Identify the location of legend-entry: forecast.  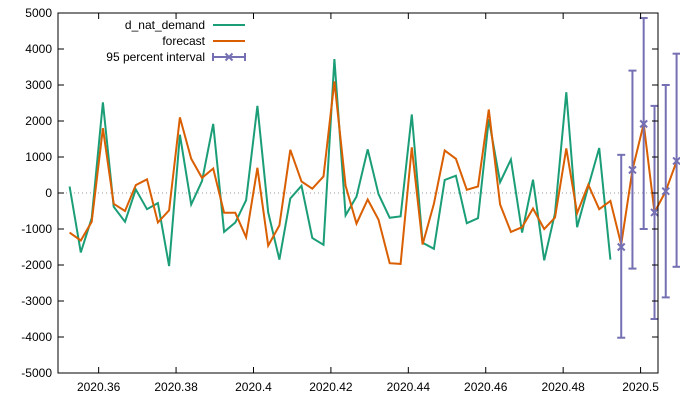
(203, 41).